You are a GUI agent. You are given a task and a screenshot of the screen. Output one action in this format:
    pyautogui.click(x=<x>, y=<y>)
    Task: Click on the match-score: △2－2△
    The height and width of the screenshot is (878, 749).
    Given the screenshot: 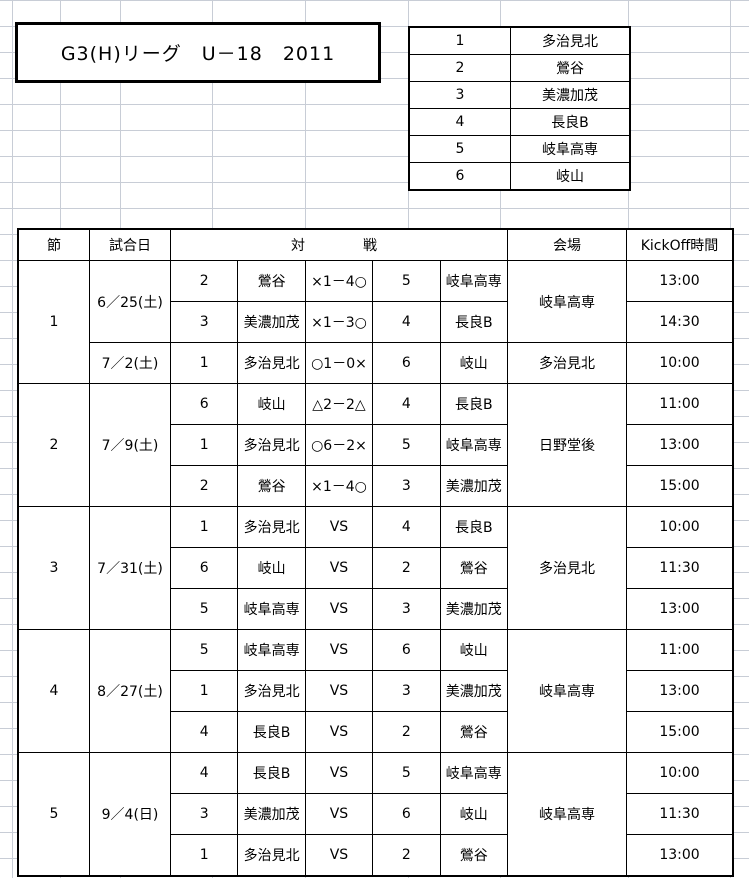 What is the action you would take?
    pyautogui.click(x=339, y=404)
    